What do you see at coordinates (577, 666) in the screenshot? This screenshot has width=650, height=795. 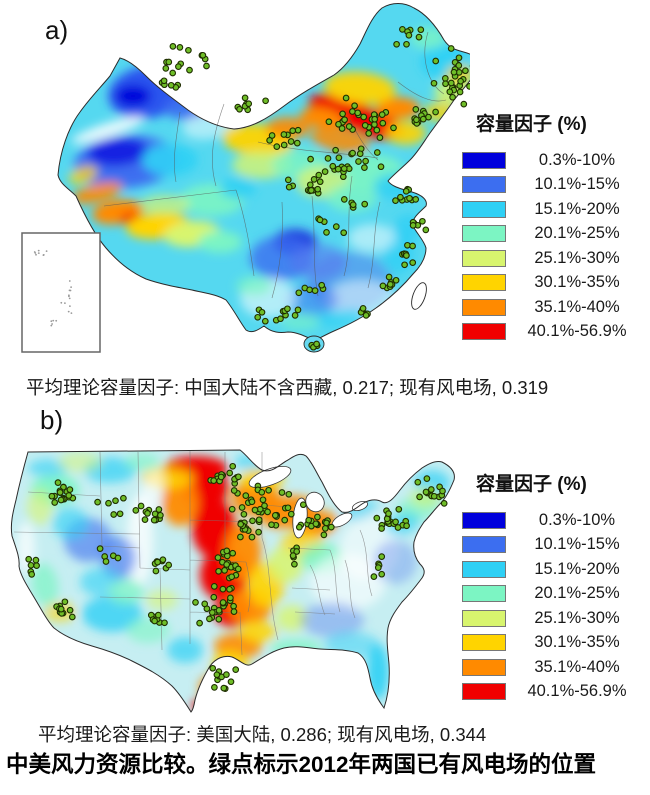 I see `legend-label: 35.1%-40%` at bounding box center [577, 666].